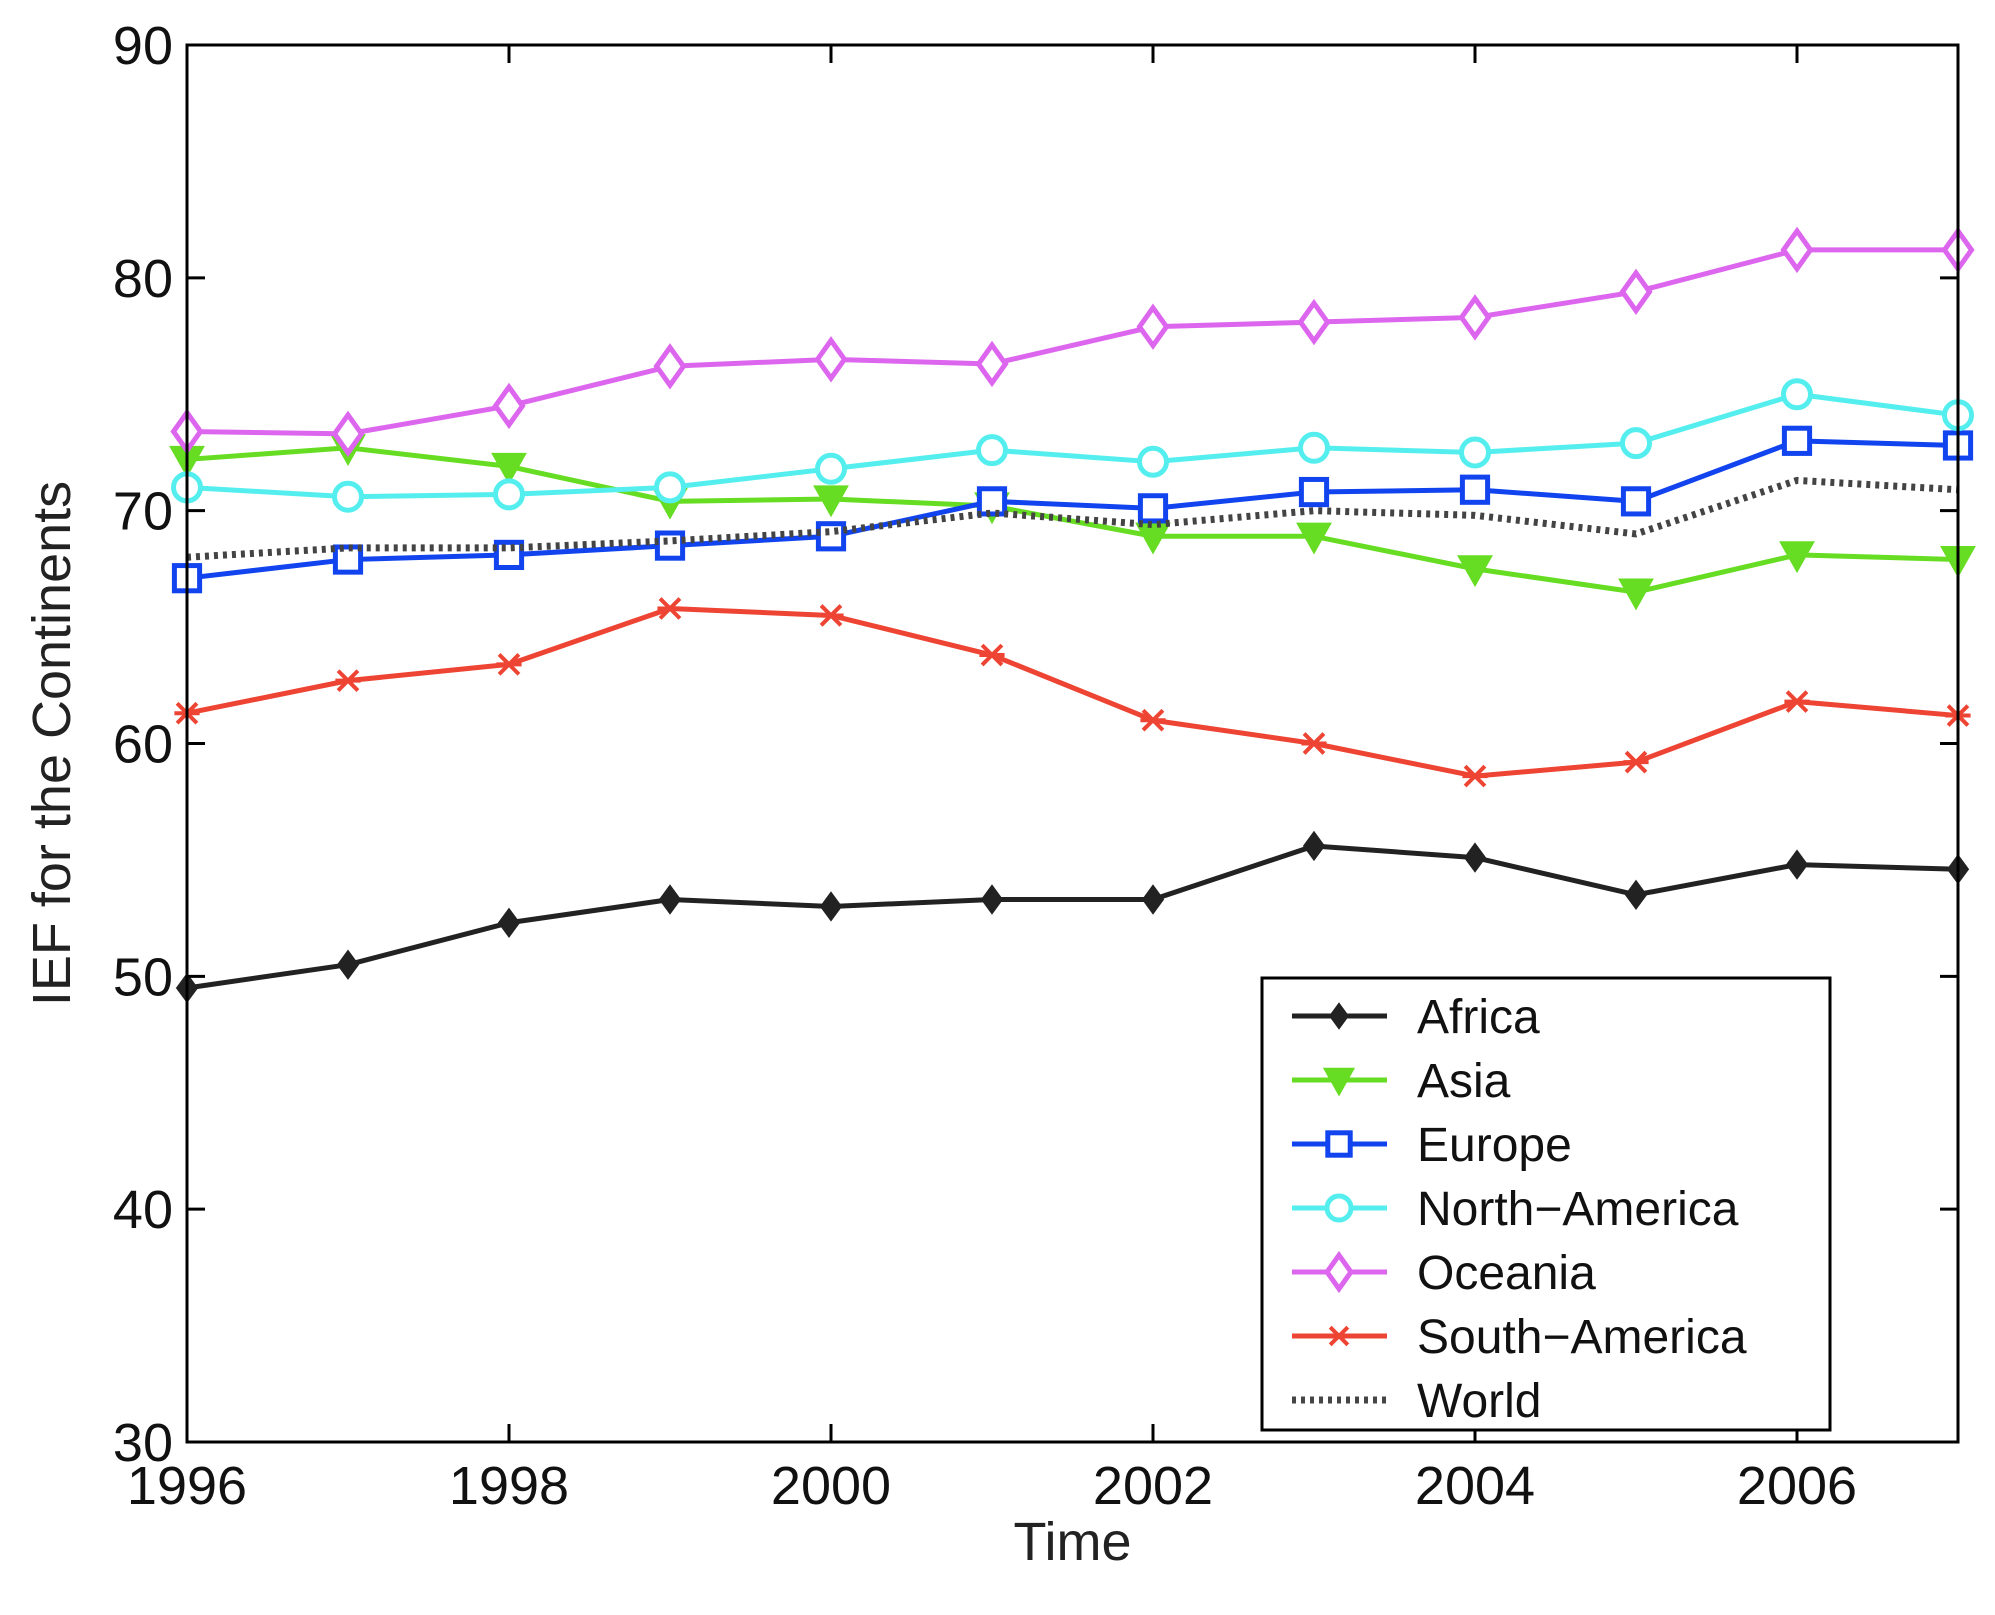  I want to click on y-tick-label: 50, so click(143, 977).